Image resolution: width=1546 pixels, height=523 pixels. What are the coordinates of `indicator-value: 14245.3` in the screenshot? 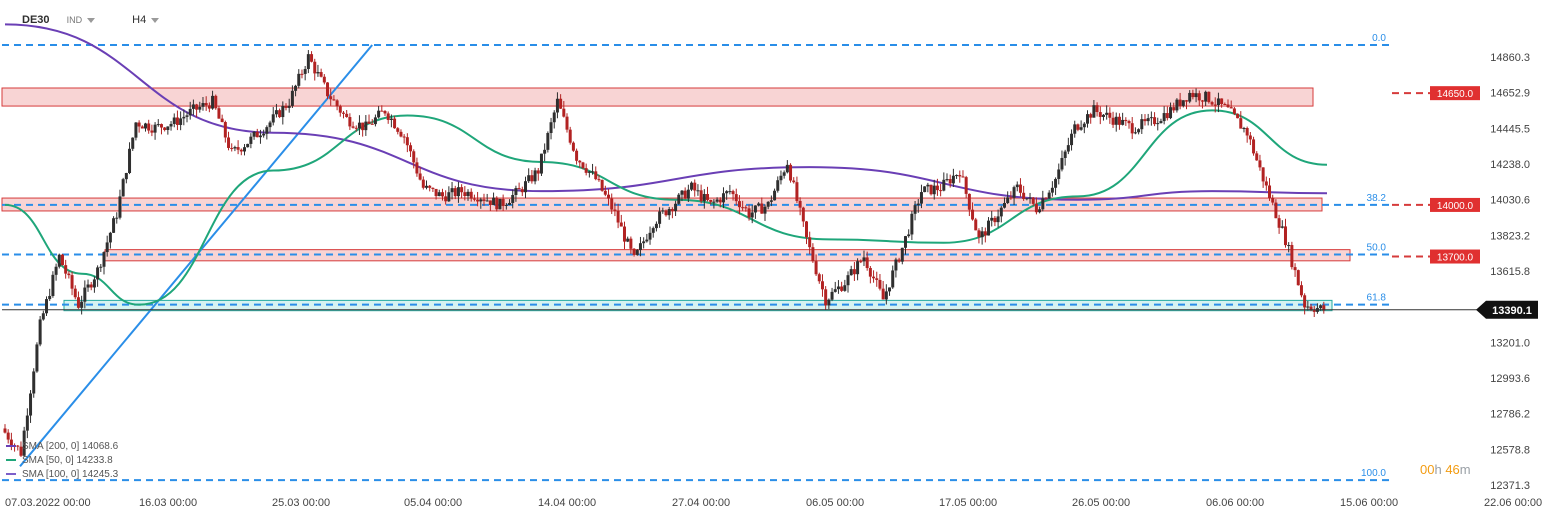 It's located at (100, 474).